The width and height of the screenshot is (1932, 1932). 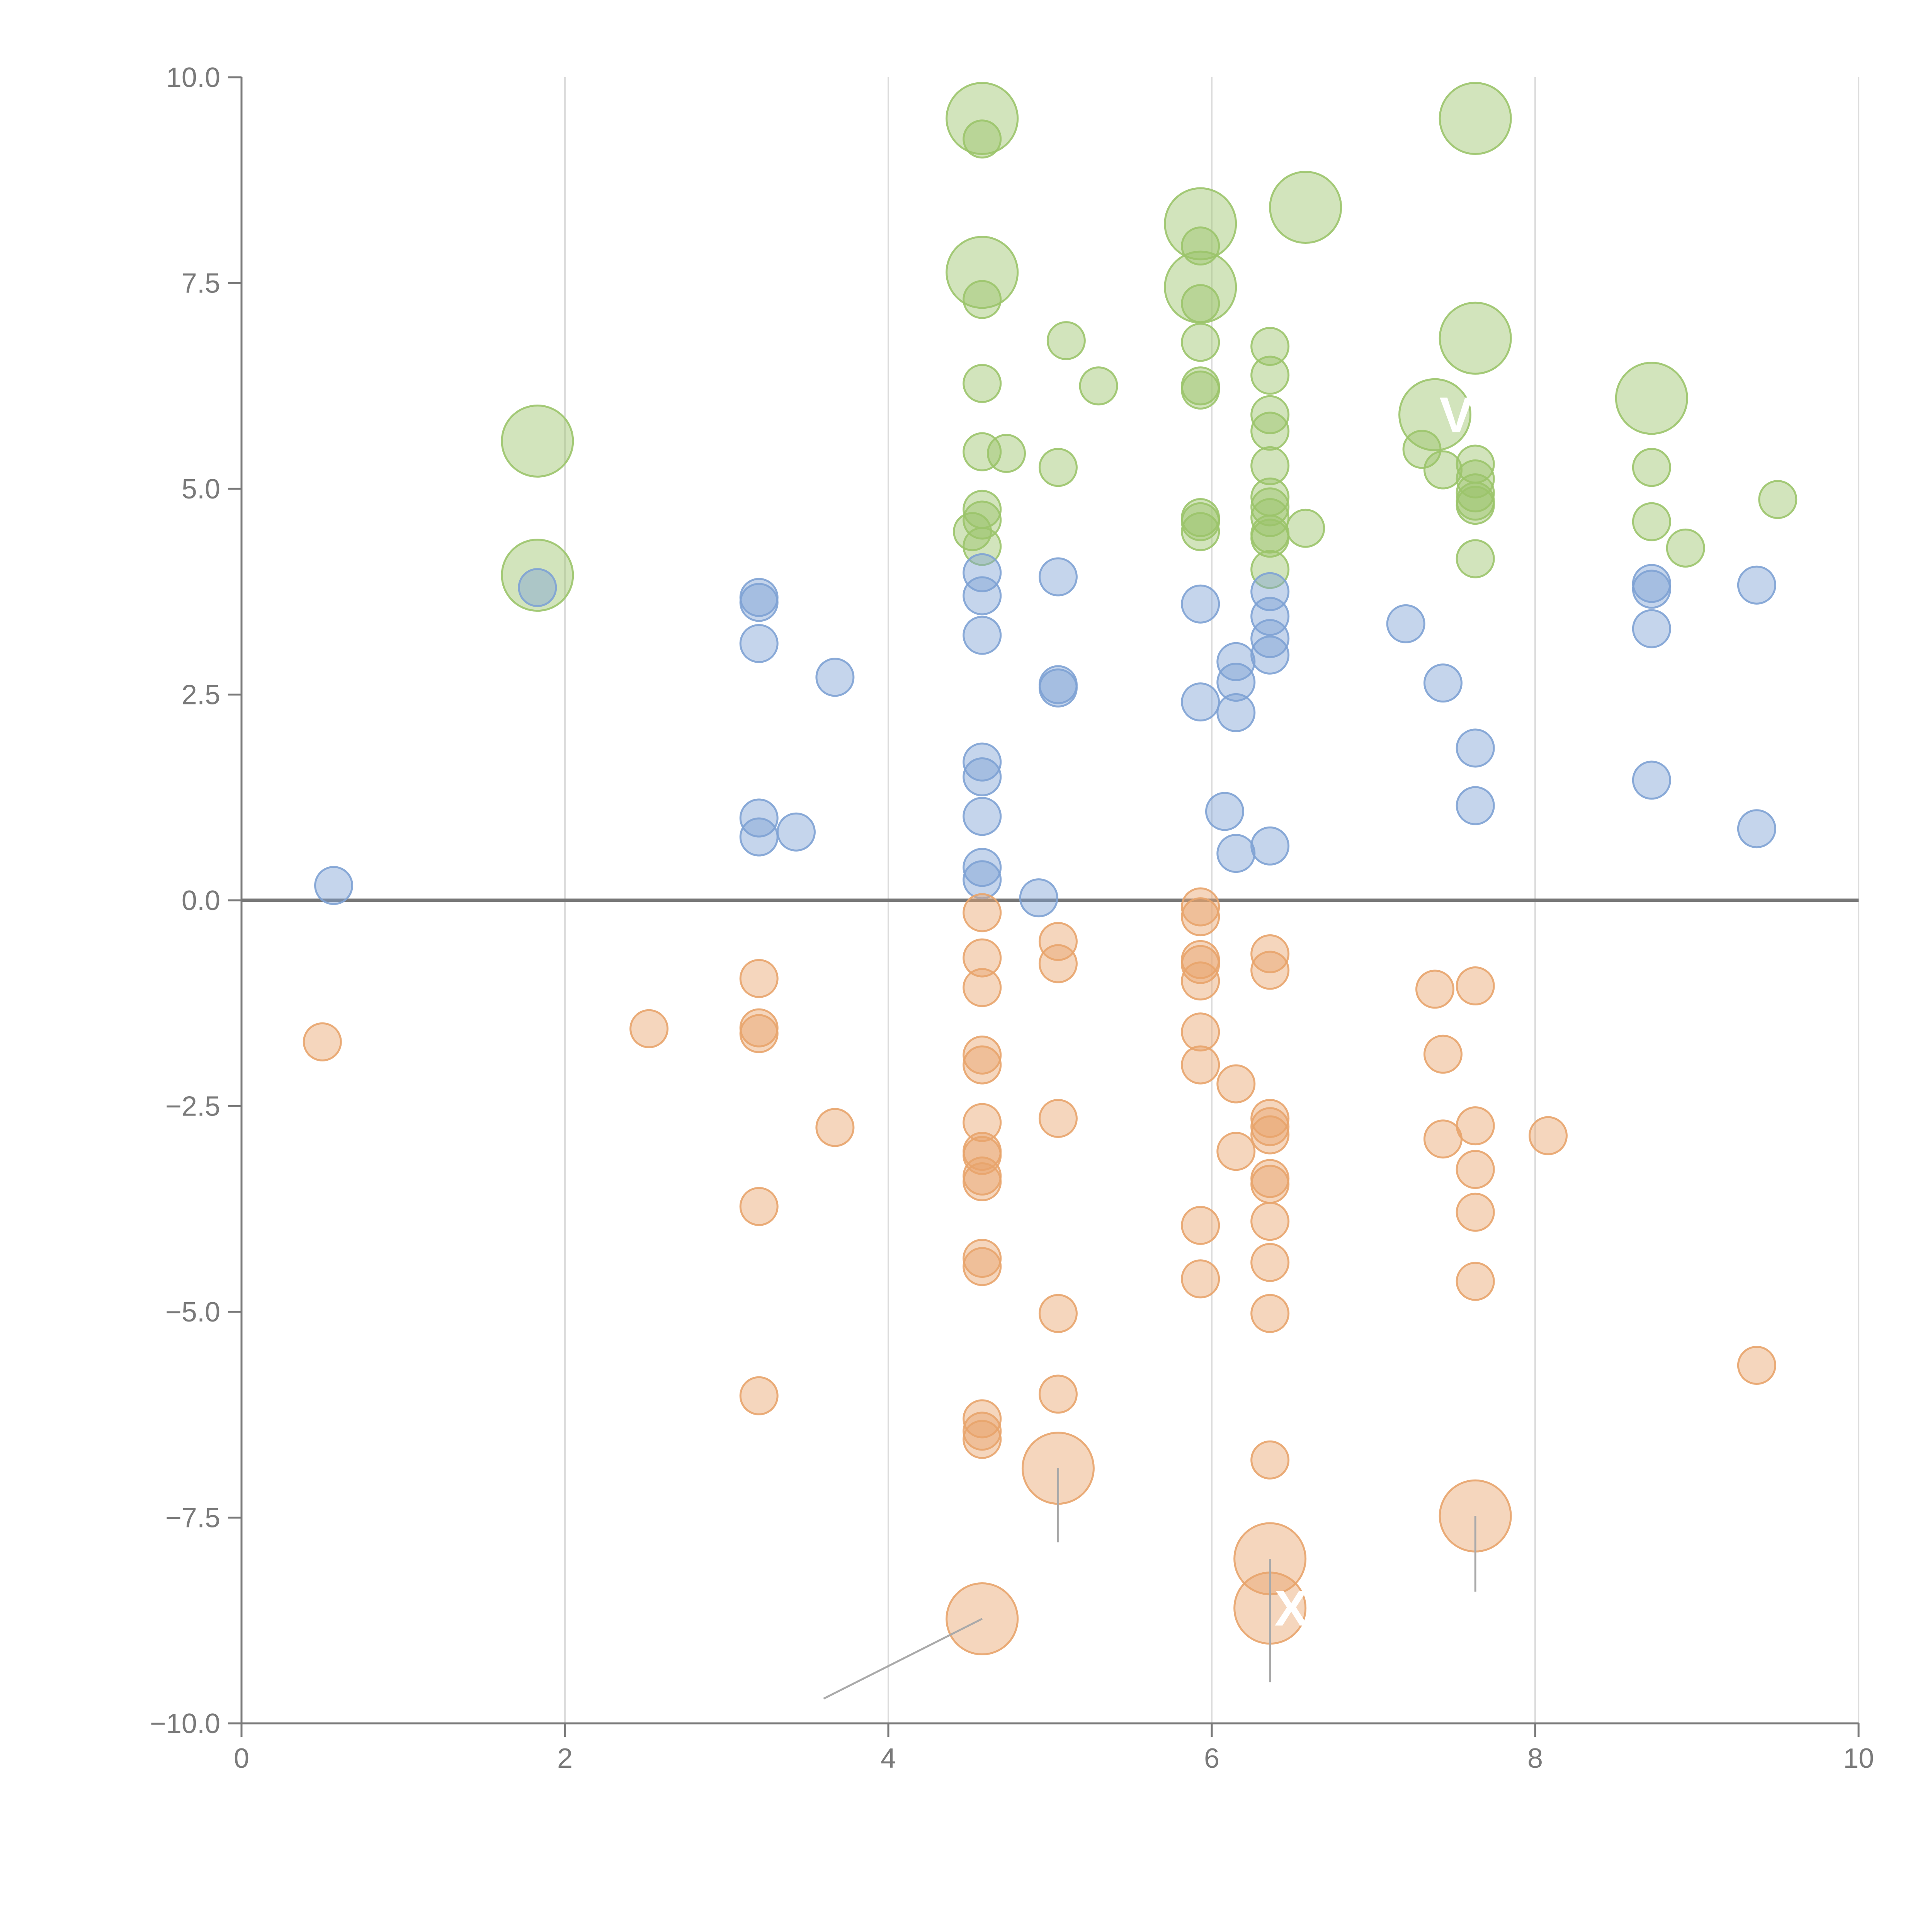 What do you see at coordinates (889, 1758) in the screenshot?
I see `x-tick-label: 4` at bounding box center [889, 1758].